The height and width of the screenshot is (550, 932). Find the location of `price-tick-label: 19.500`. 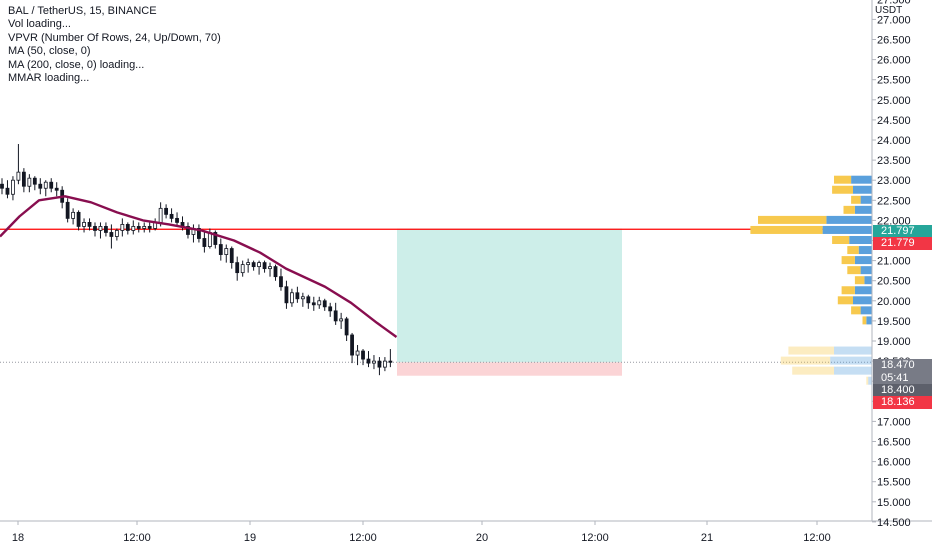

price-tick-label: 19.500 is located at coordinates (894, 322).